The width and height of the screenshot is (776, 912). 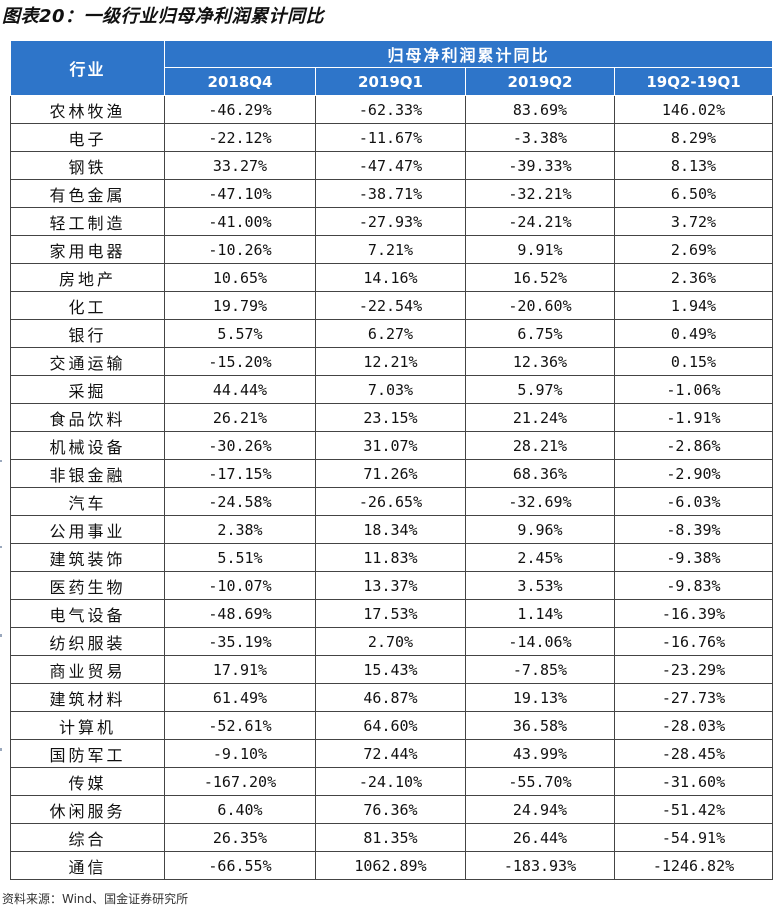 I want to click on value-cell: 13.37%, so click(x=390, y=585).